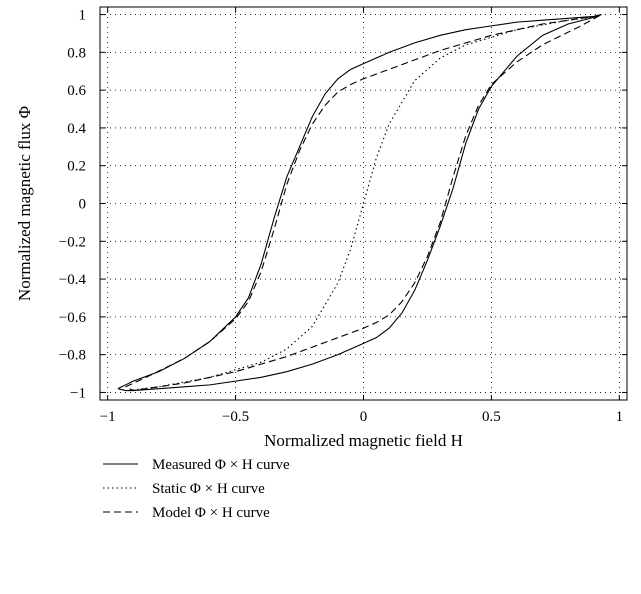 The image size is (641, 594). Describe the element at coordinates (108, 417) in the screenshot. I see `x-tick-label: −1` at that location.